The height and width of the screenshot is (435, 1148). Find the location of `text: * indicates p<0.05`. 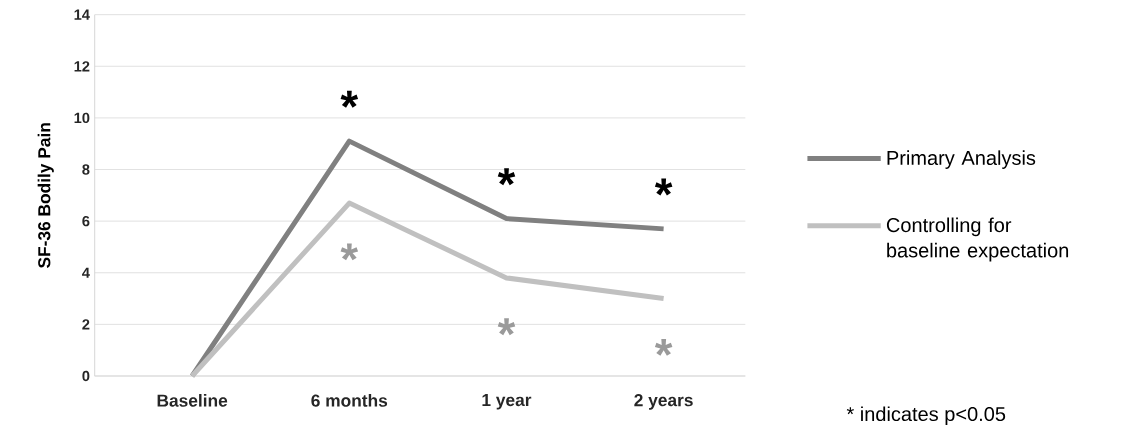

text: * indicates p<0.05 is located at coordinates (926, 416).